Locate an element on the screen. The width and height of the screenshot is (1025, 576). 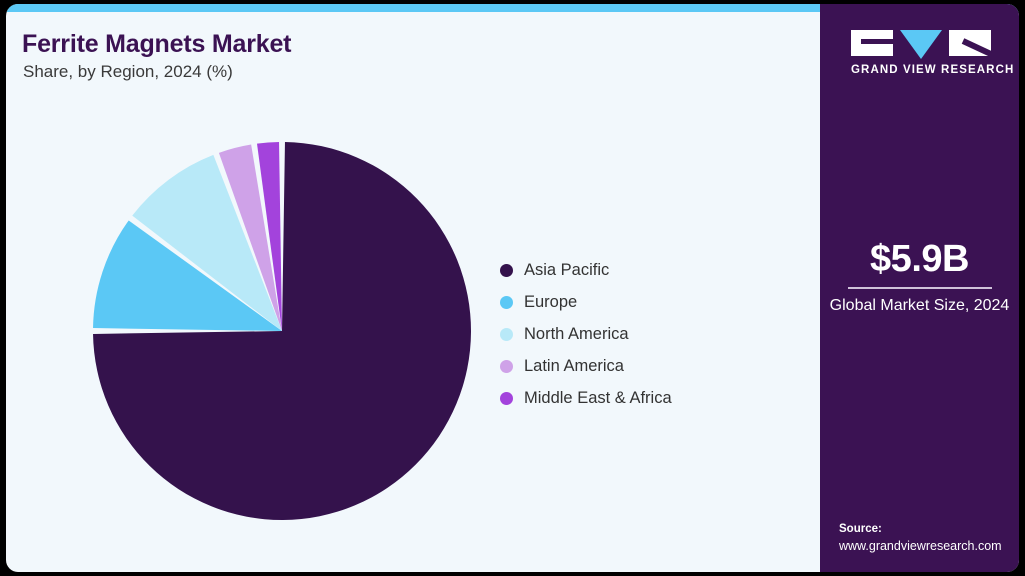
legend-item-label: Middle East & Africa is located at coordinates (598, 397).